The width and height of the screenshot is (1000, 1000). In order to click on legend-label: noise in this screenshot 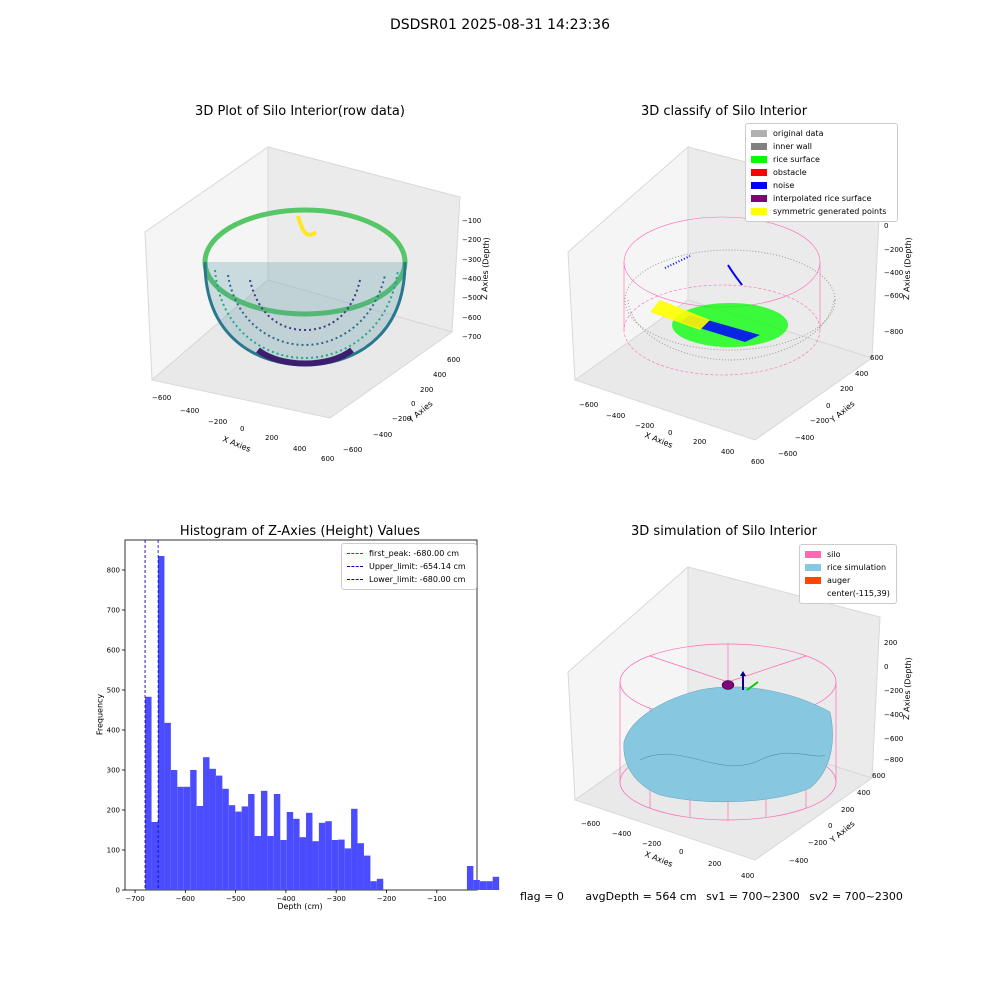, I will do `click(784, 185)`.